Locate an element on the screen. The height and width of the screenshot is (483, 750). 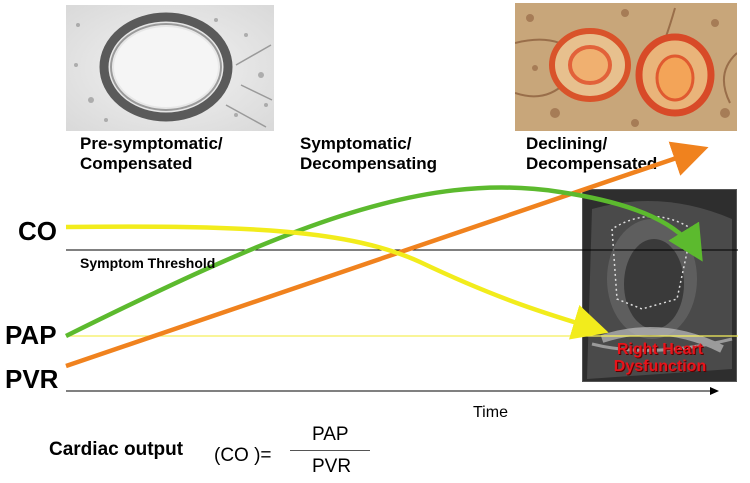
formula-numerator: PAP is located at coordinates (330, 434).